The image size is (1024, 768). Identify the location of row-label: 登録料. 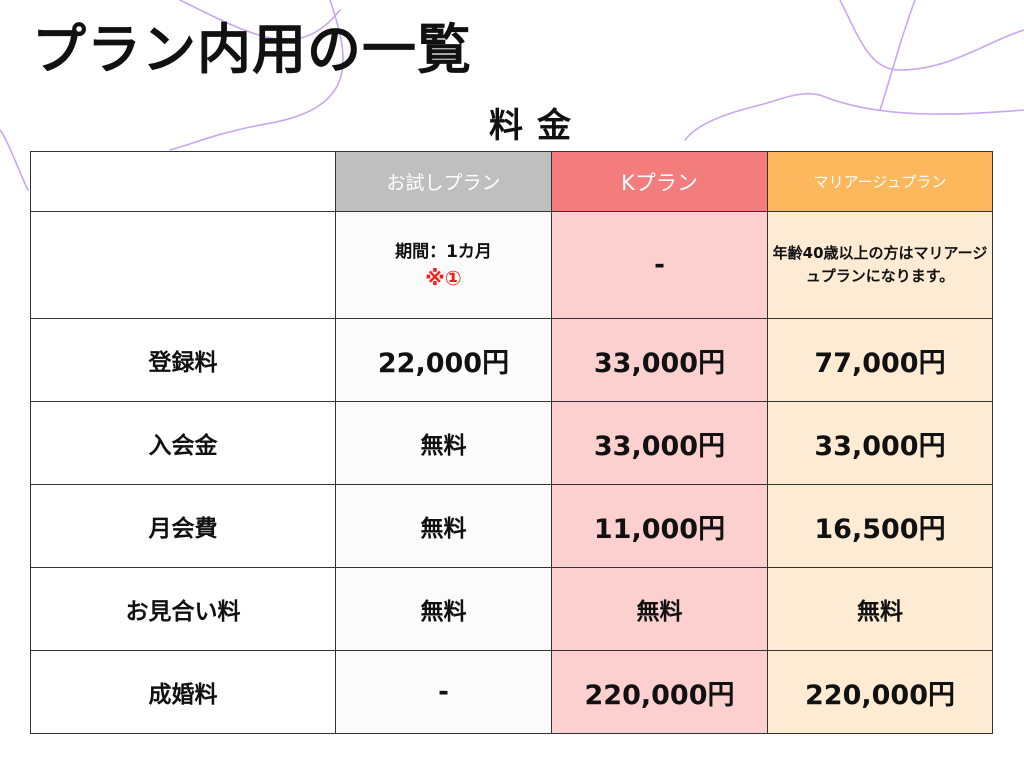
(183, 360).